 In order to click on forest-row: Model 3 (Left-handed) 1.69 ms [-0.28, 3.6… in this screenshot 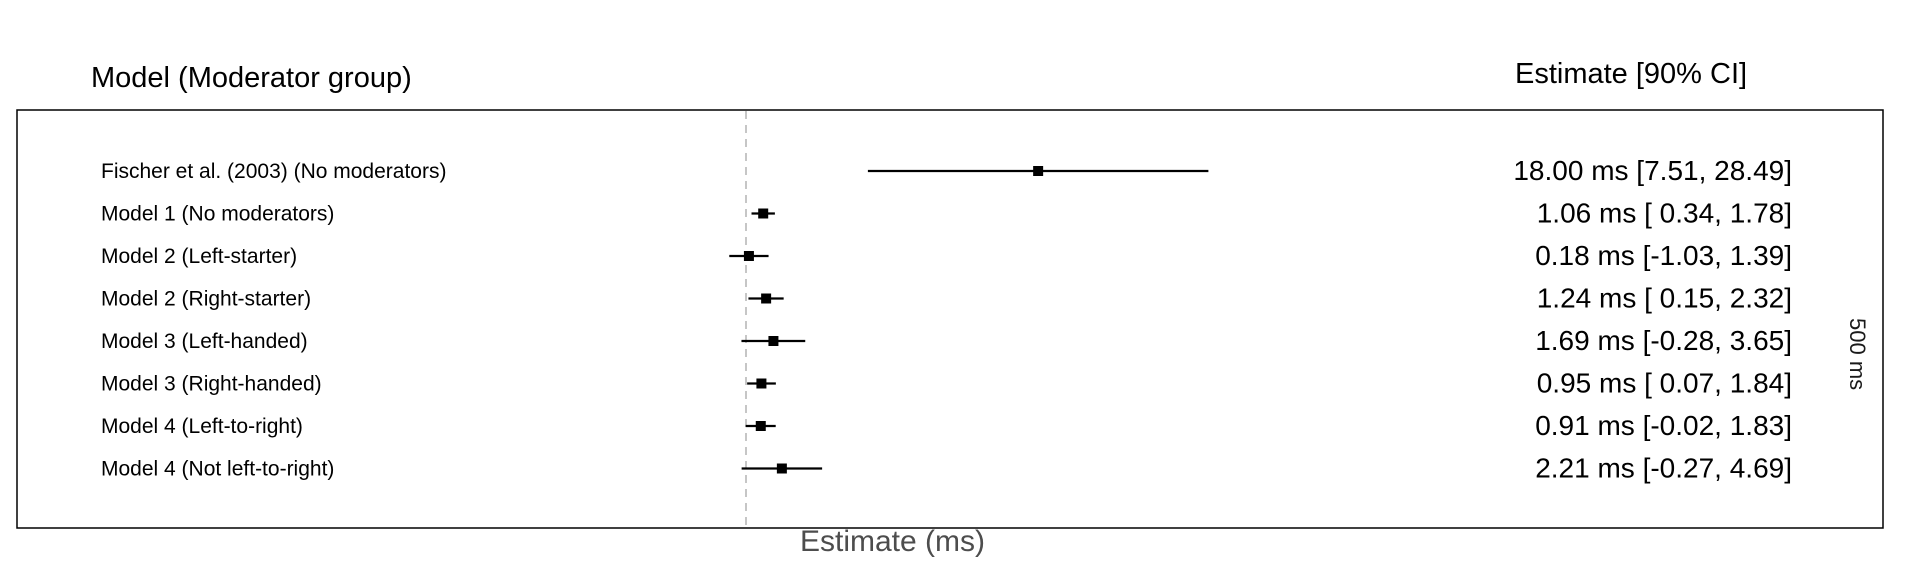, I will do `click(946, 340)`.